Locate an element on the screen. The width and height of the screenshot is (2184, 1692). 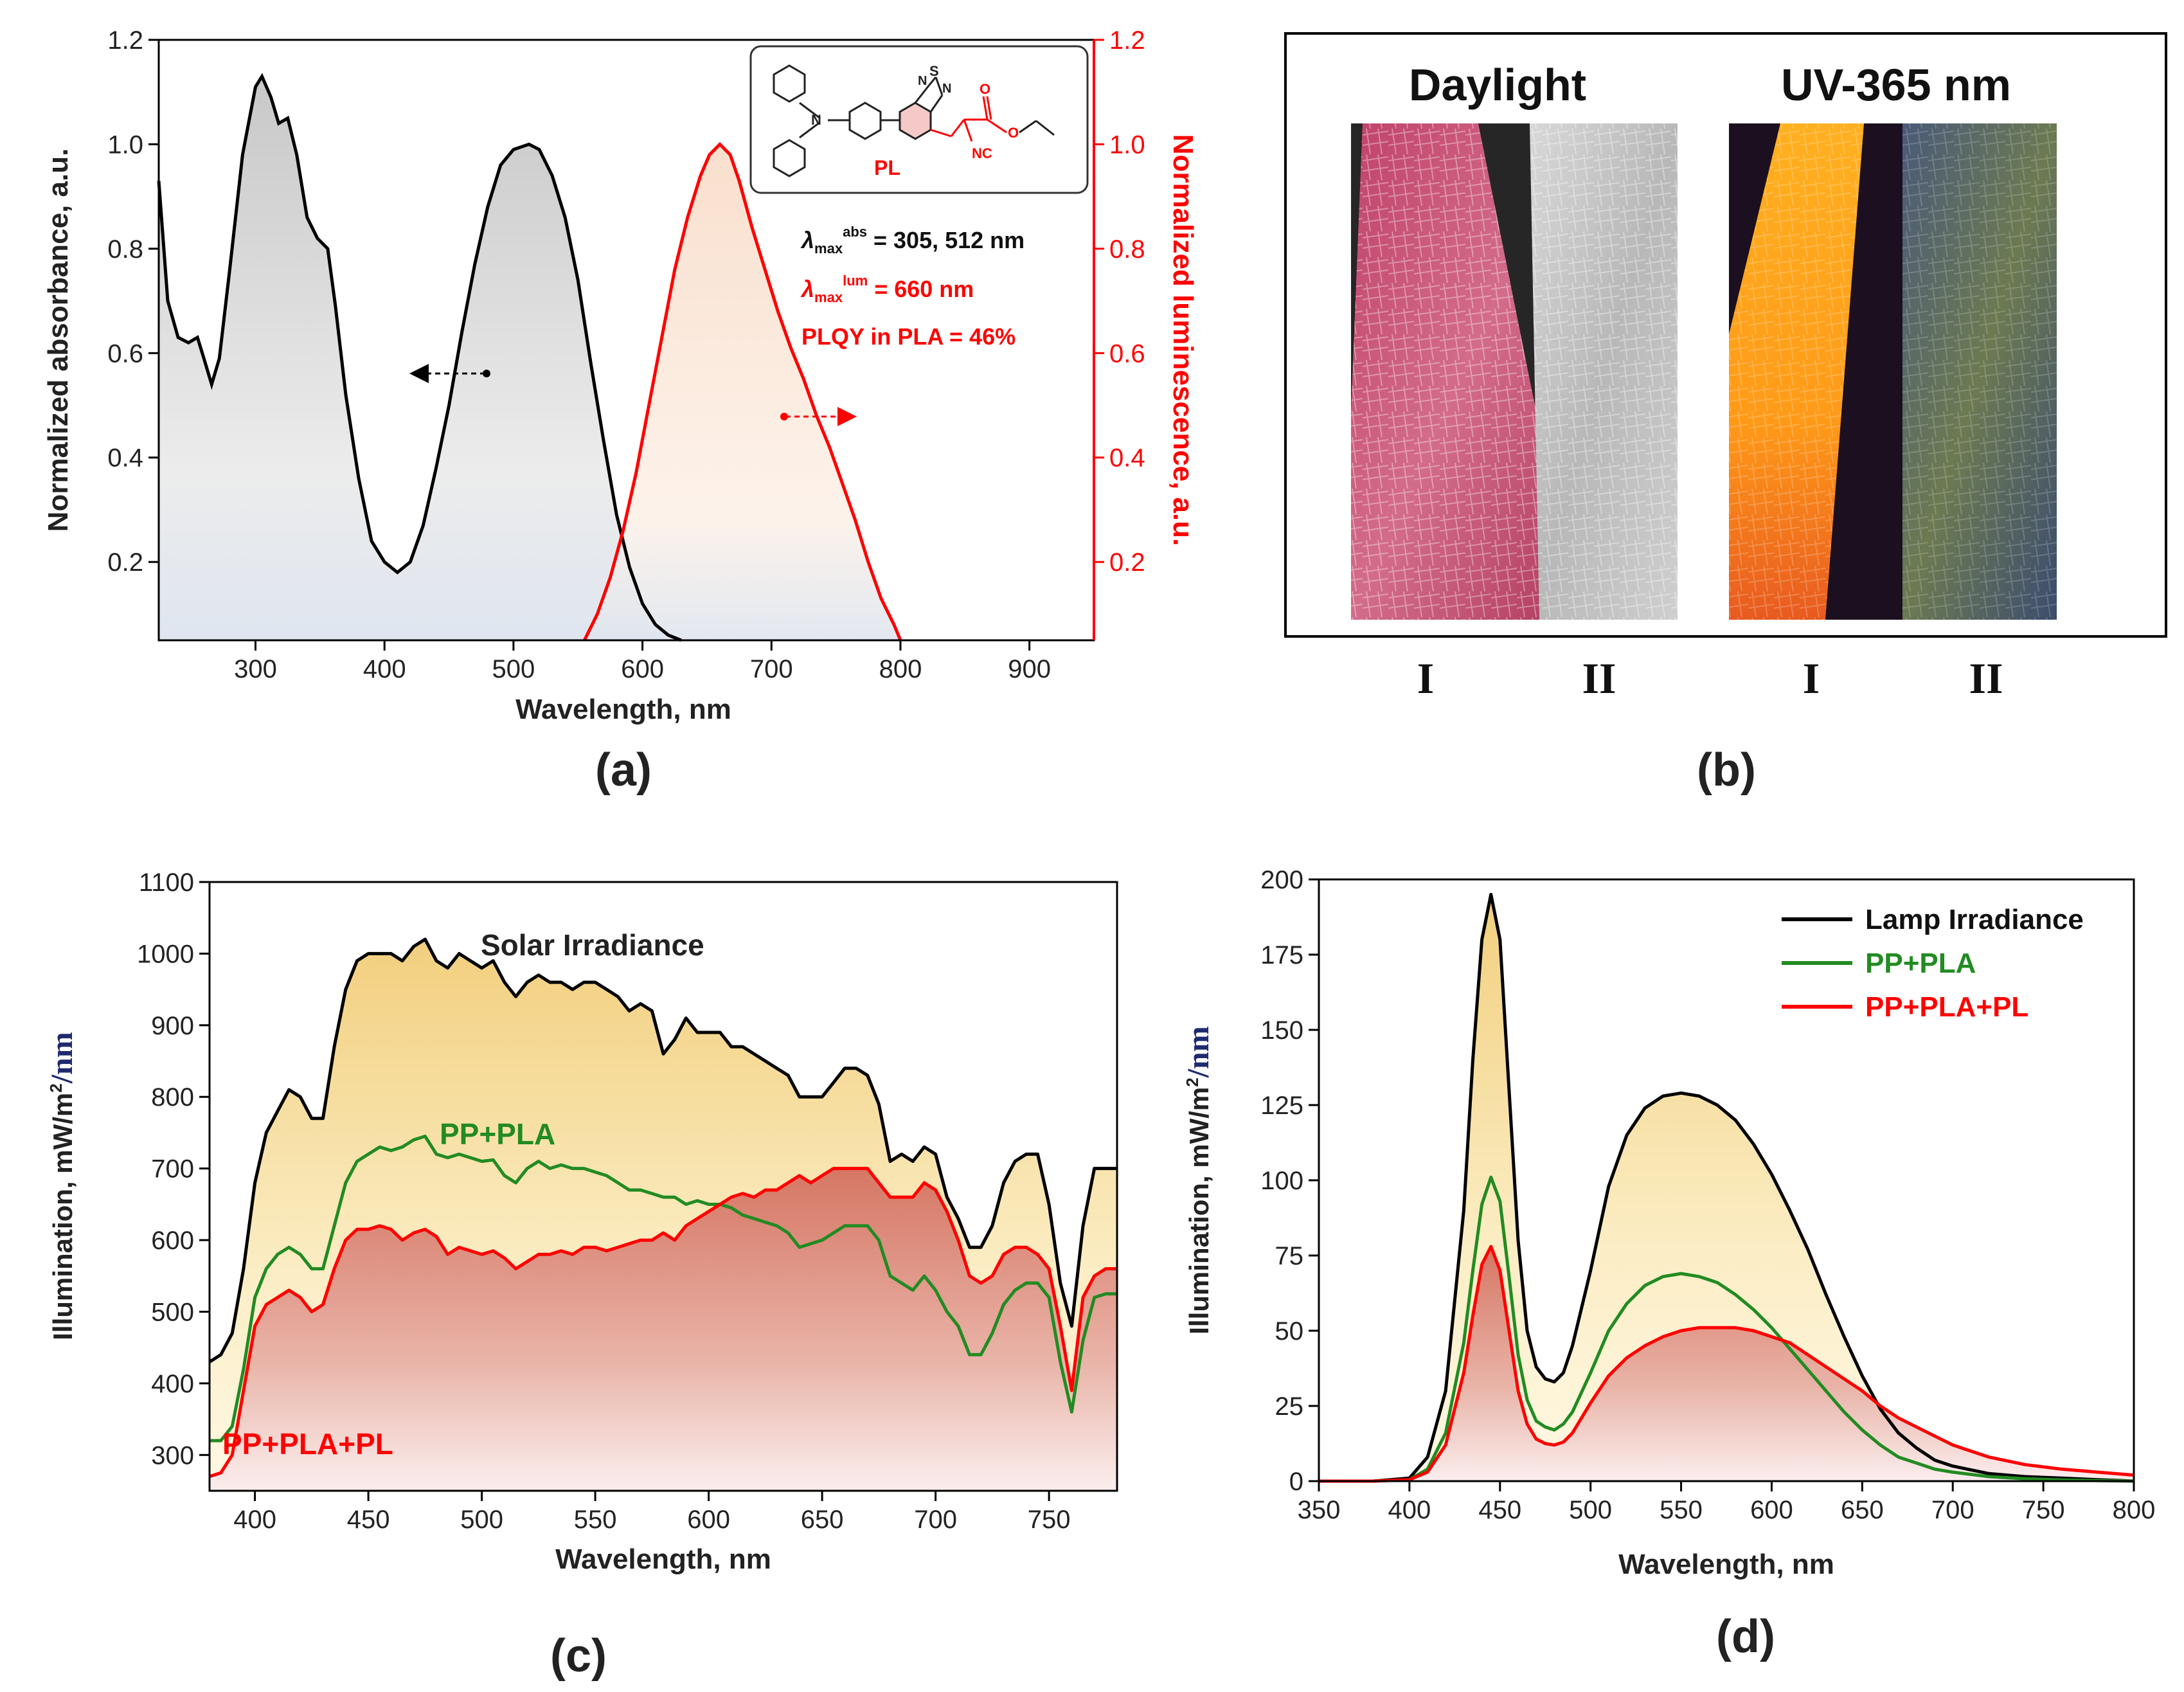
abs-value: = 305, 512 nm is located at coordinates (946, 240).